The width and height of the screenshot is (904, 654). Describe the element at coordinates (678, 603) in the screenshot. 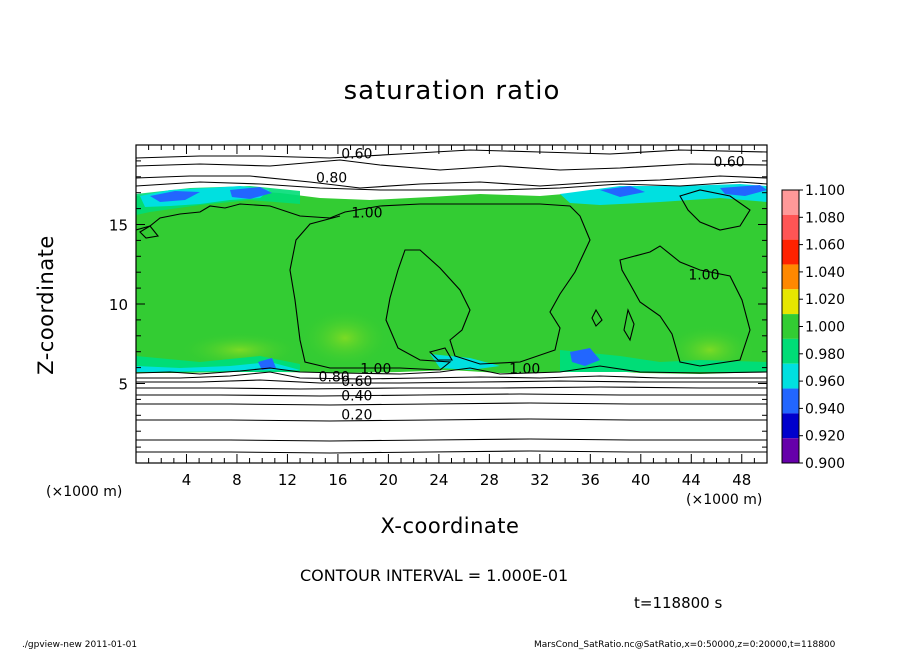

I see `time-label: t=118800 s` at that location.